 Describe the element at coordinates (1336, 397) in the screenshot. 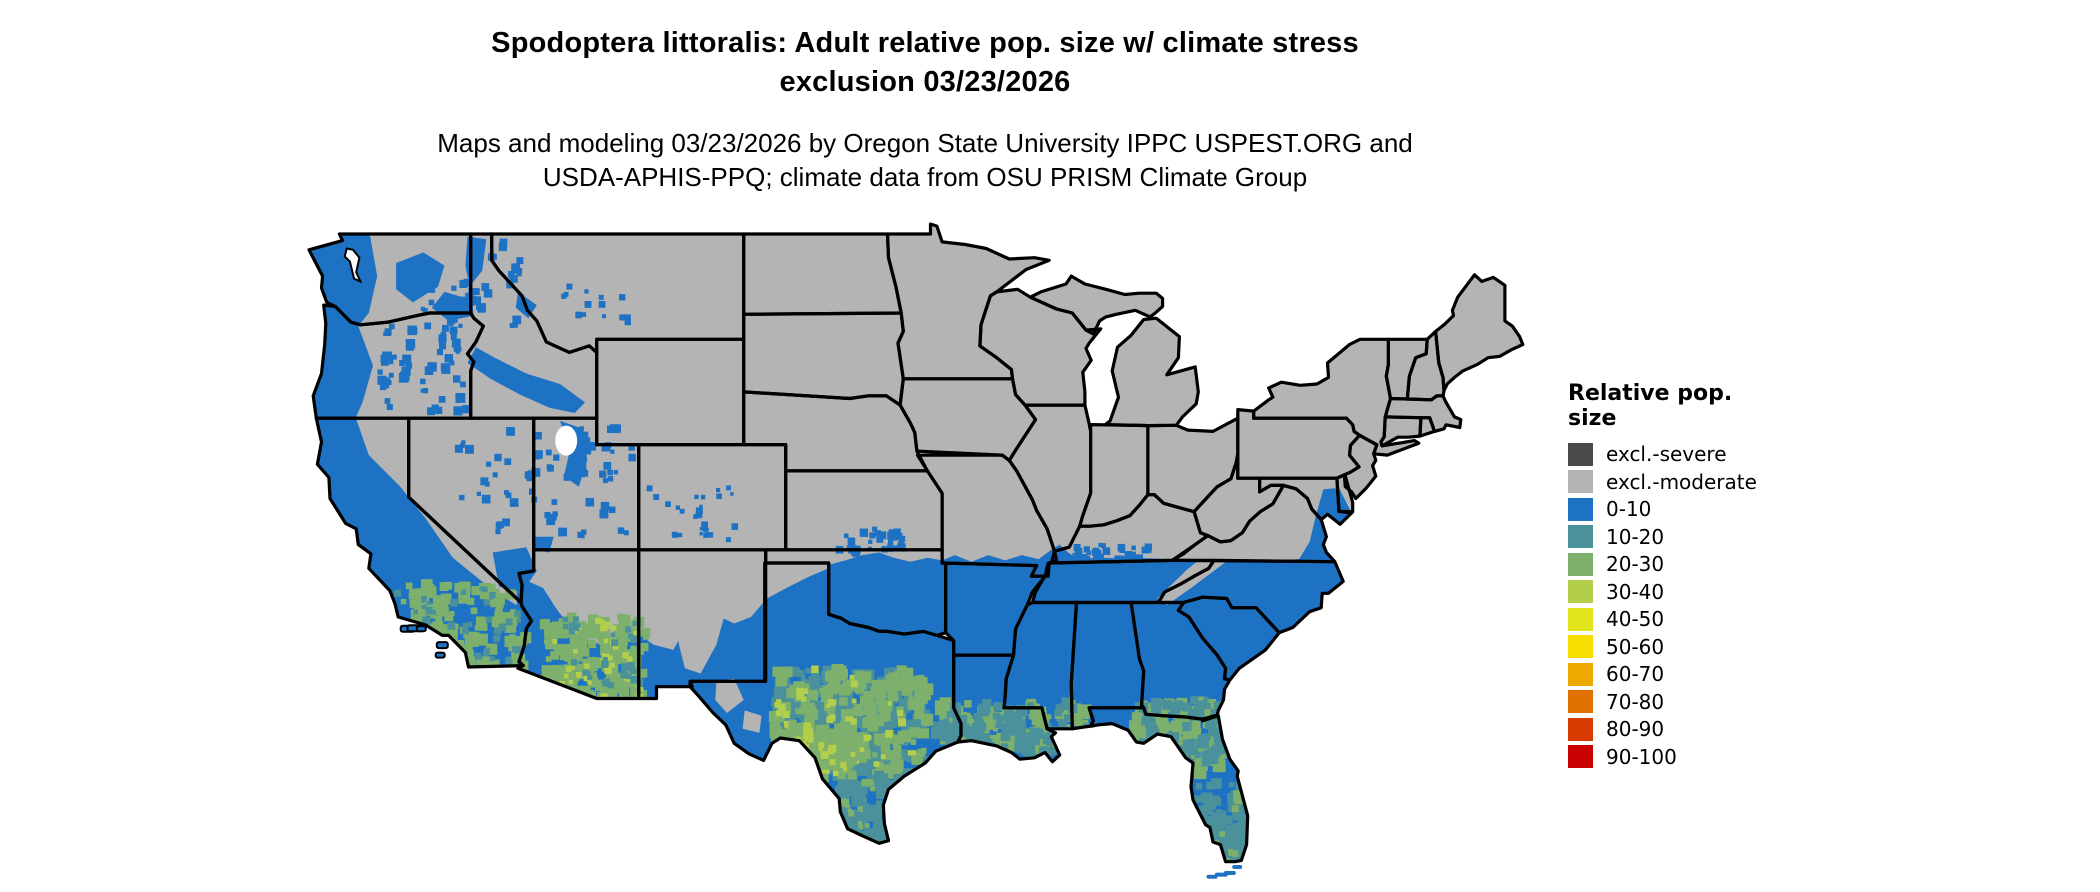

I see `state-fill-ny` at that location.